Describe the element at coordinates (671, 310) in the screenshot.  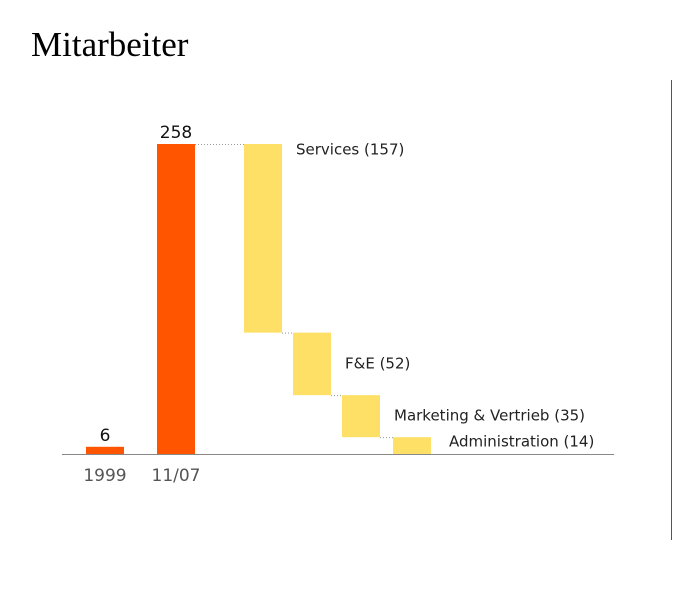
I see `right-divider` at that location.